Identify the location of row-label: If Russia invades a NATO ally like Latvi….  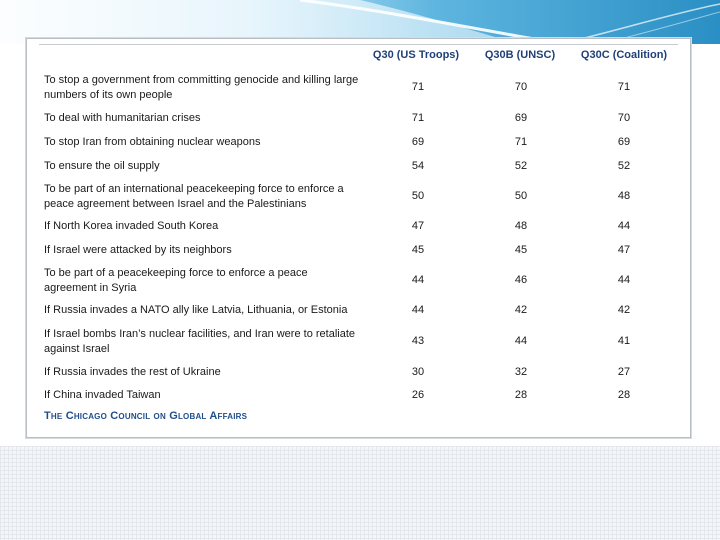
(196, 310).